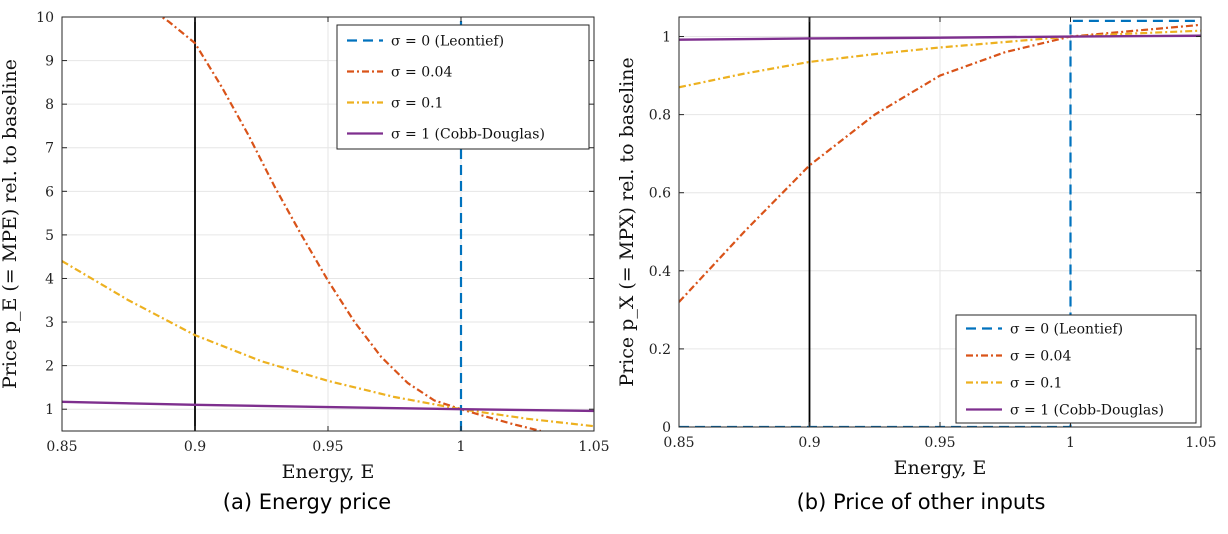  Describe the element at coordinates (49, 105) in the screenshot. I see `y-tick-label: 8` at that location.